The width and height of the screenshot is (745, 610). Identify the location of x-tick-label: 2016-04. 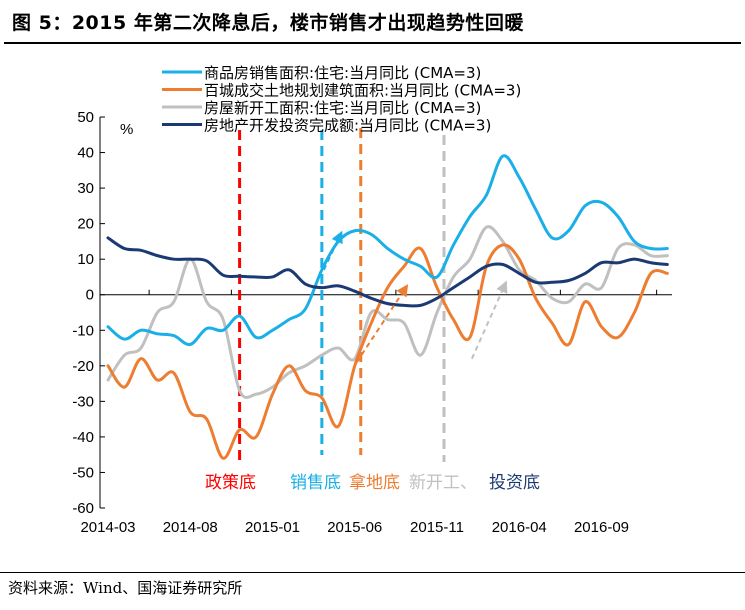
(519, 527).